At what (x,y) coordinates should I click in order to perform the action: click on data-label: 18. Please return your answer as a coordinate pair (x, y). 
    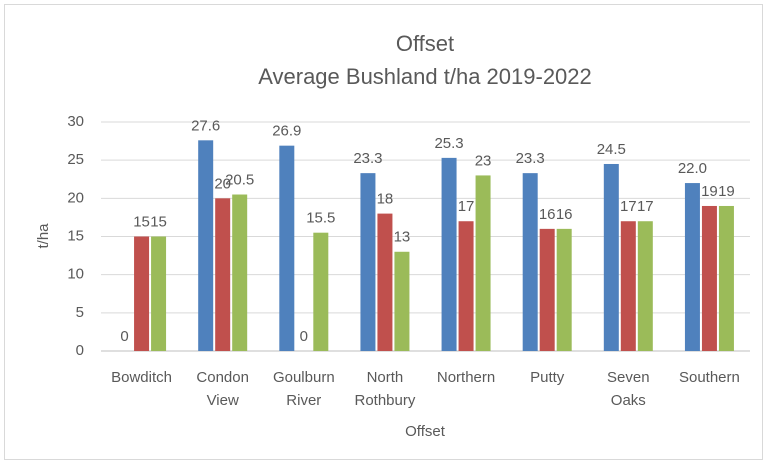
    Looking at the image, I should click on (385, 199).